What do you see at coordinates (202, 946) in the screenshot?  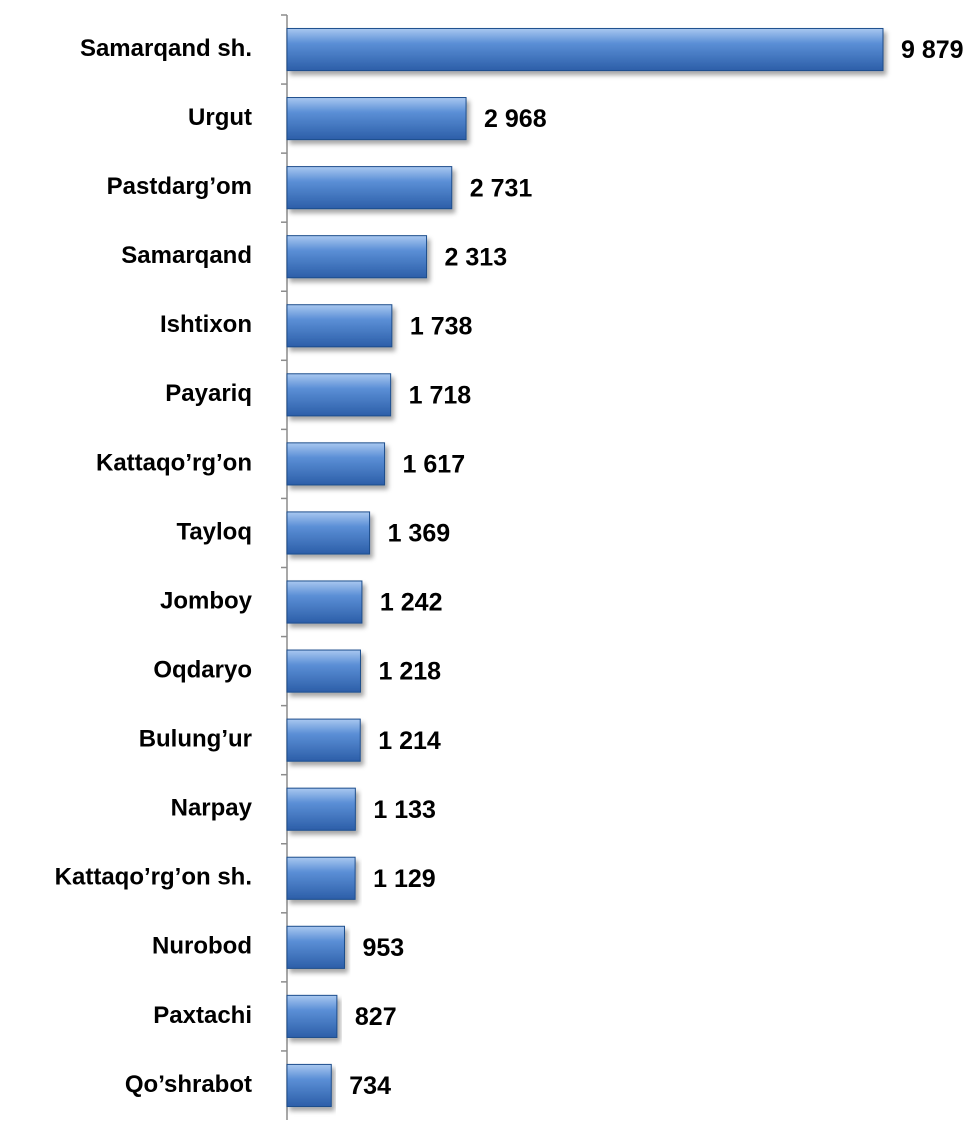 I see `y-tick-label: Nurobod` at bounding box center [202, 946].